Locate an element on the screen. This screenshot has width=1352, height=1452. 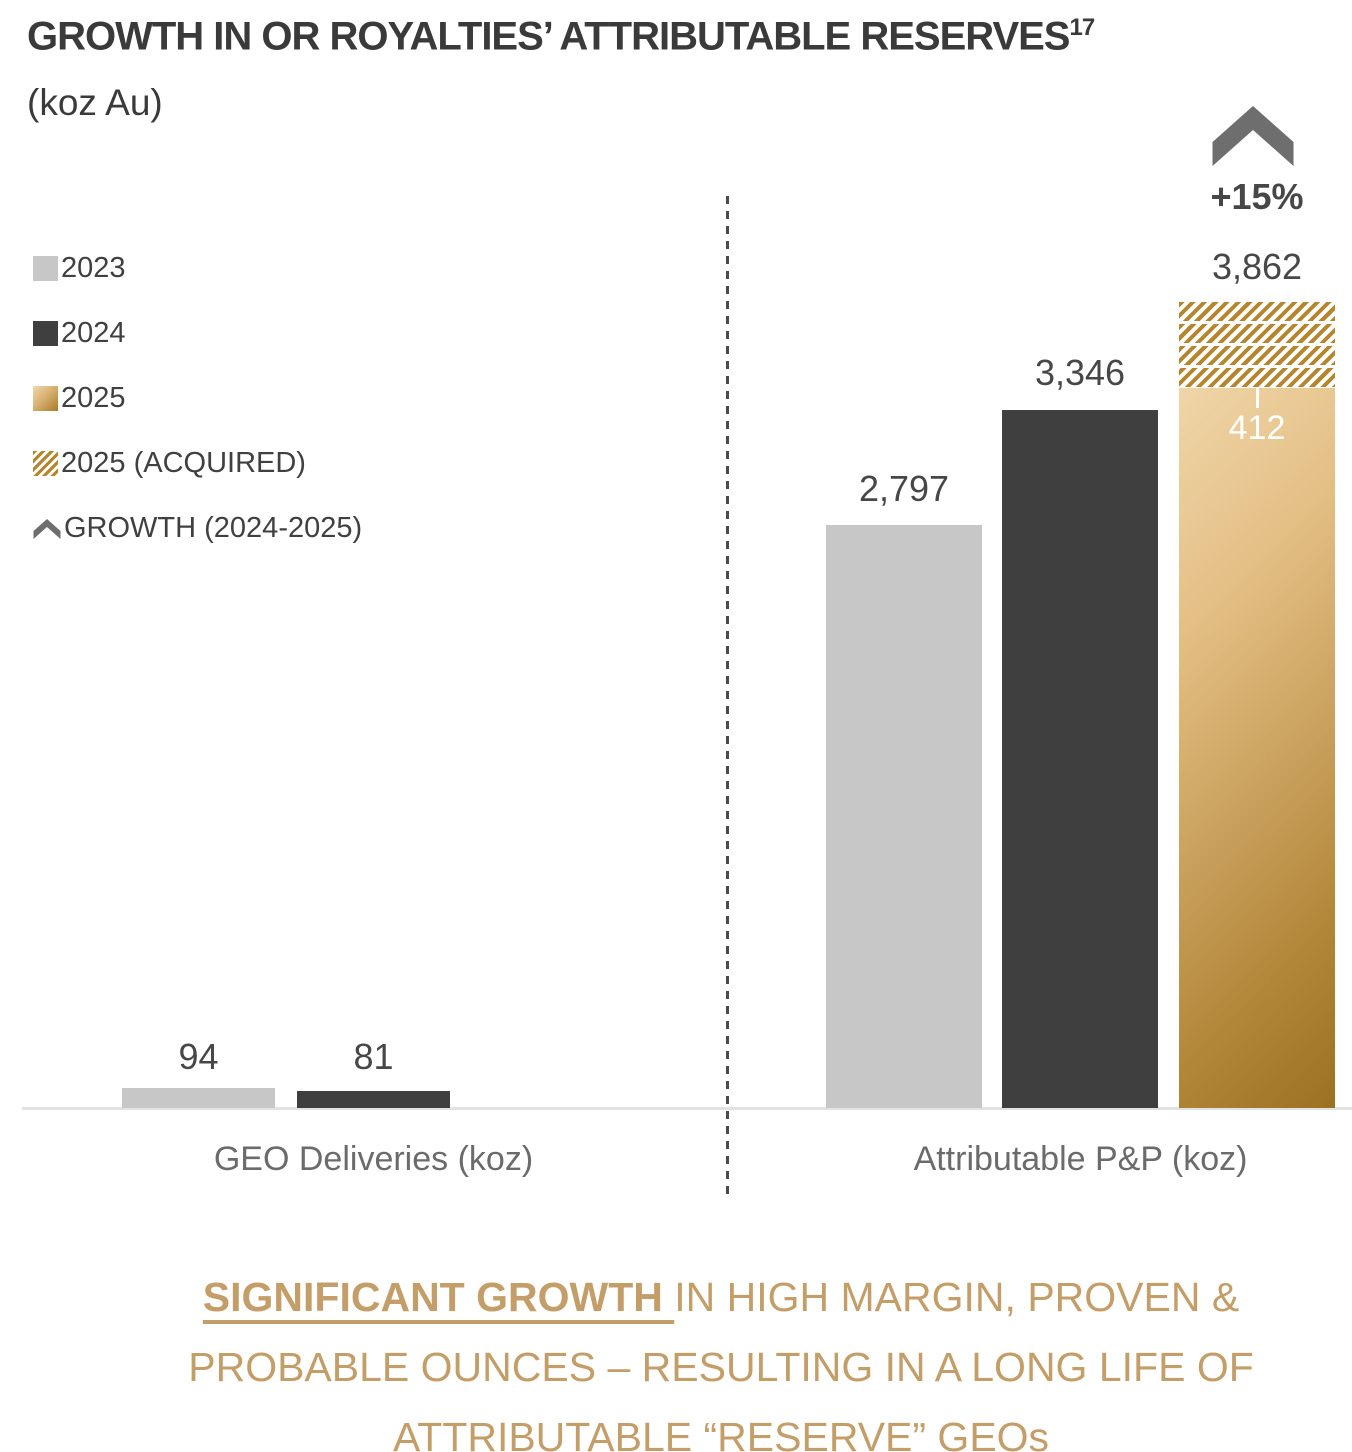
chevron-up-icon is located at coordinates (47, 528).